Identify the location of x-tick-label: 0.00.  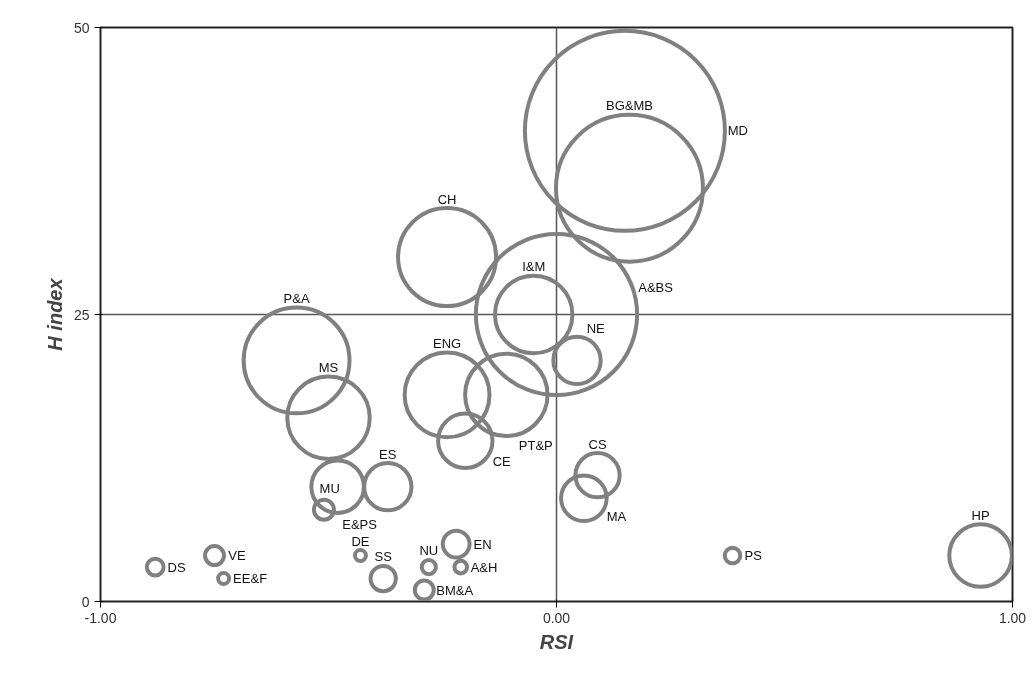
(556, 617).